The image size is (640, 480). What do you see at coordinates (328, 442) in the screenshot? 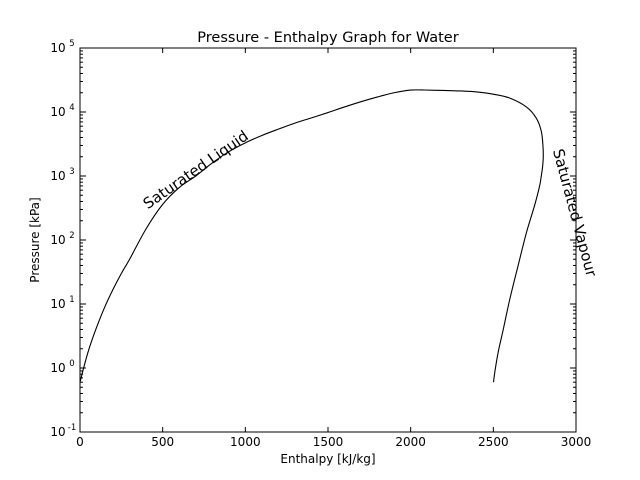
I see `x-tick-label: 1500` at bounding box center [328, 442].